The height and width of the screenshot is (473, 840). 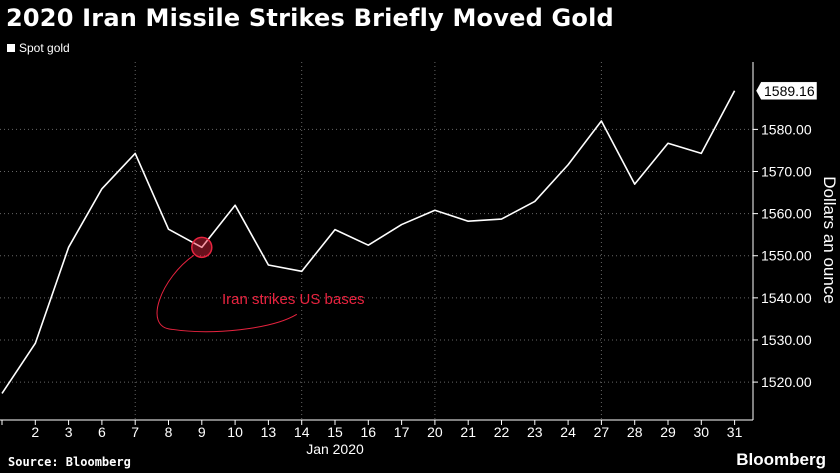 I want to click on x-tick-label: 6, so click(x=102, y=432).